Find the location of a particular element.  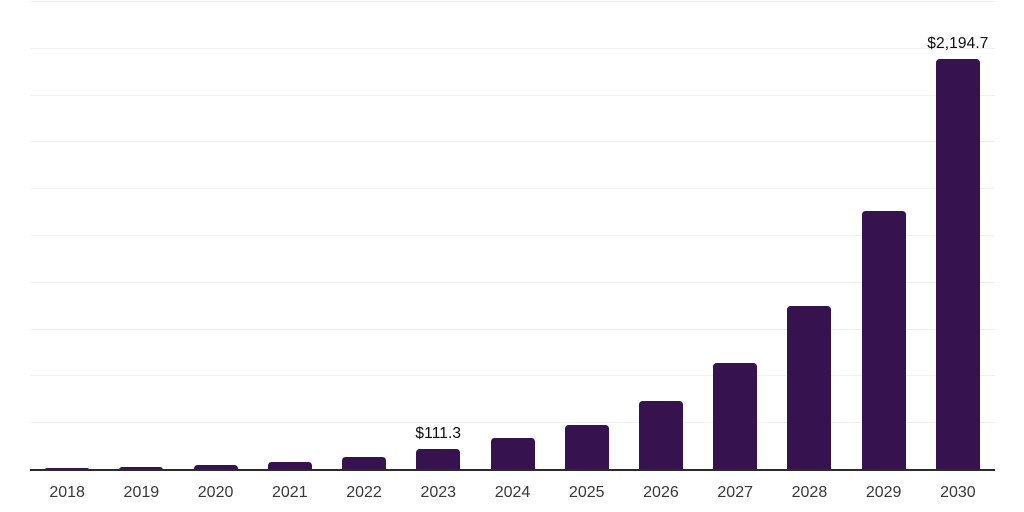

x-tick-2023: 2023 is located at coordinates (438, 492).